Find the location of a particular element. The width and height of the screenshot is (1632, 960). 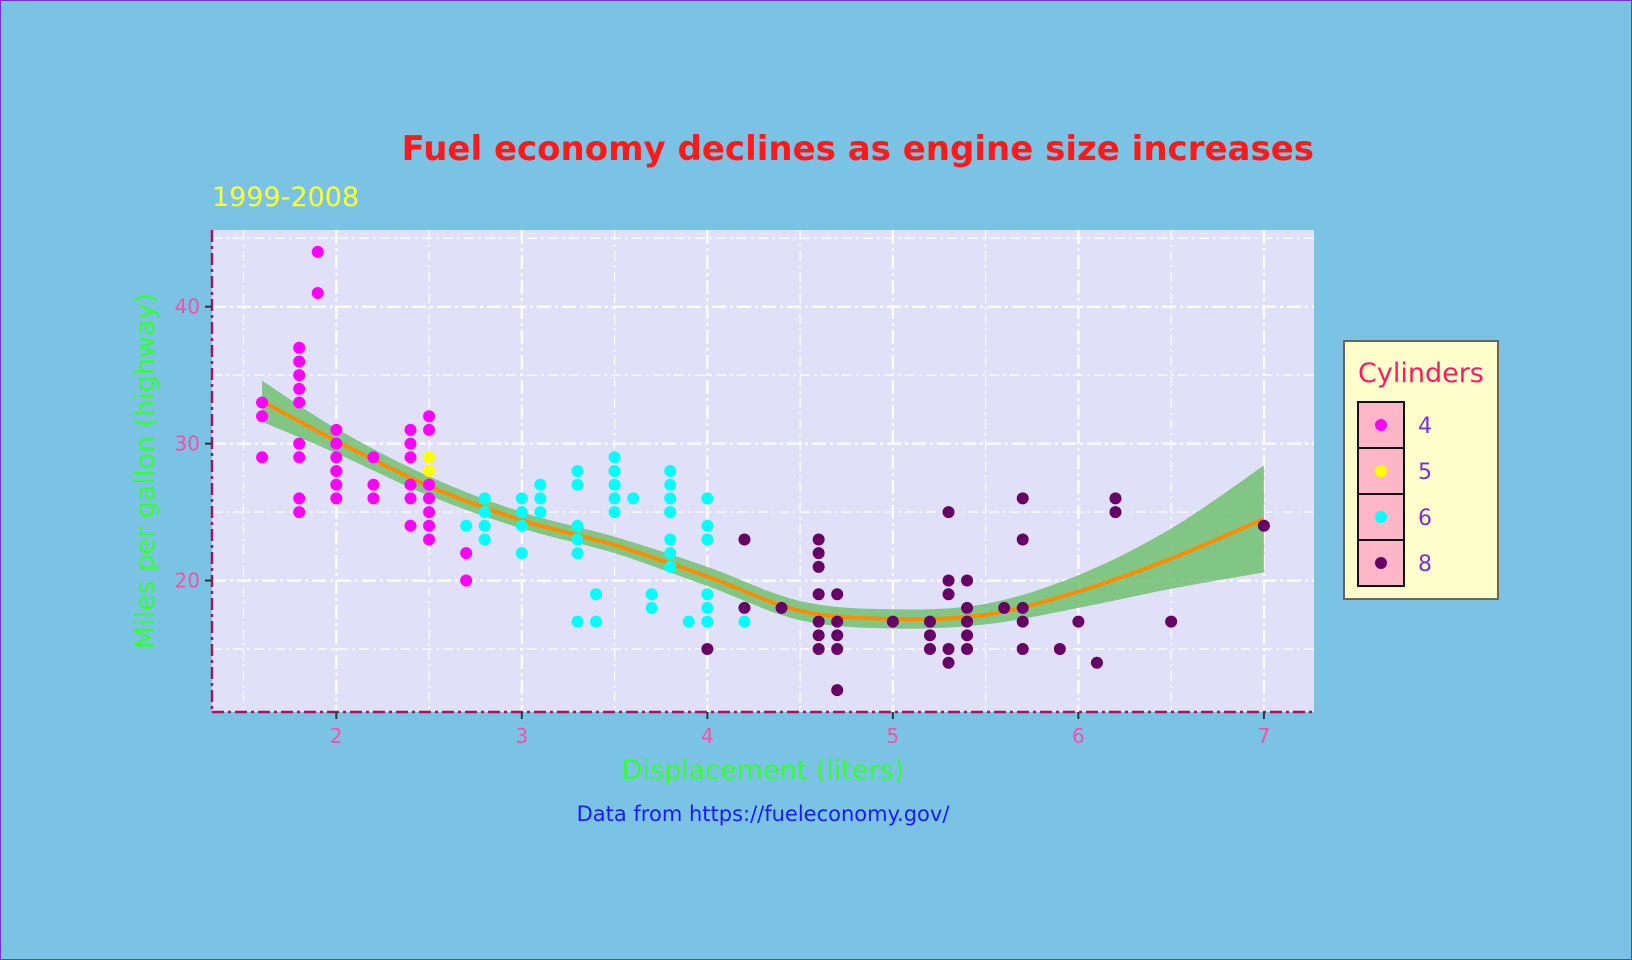

x-tick-label: 6 is located at coordinates (1078, 736).